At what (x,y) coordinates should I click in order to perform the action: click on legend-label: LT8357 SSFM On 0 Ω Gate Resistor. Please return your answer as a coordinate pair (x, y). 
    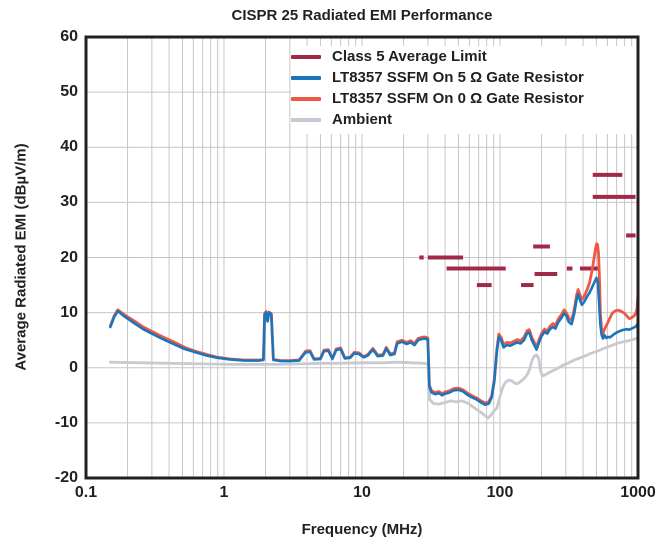
    Looking at the image, I should click on (458, 98).